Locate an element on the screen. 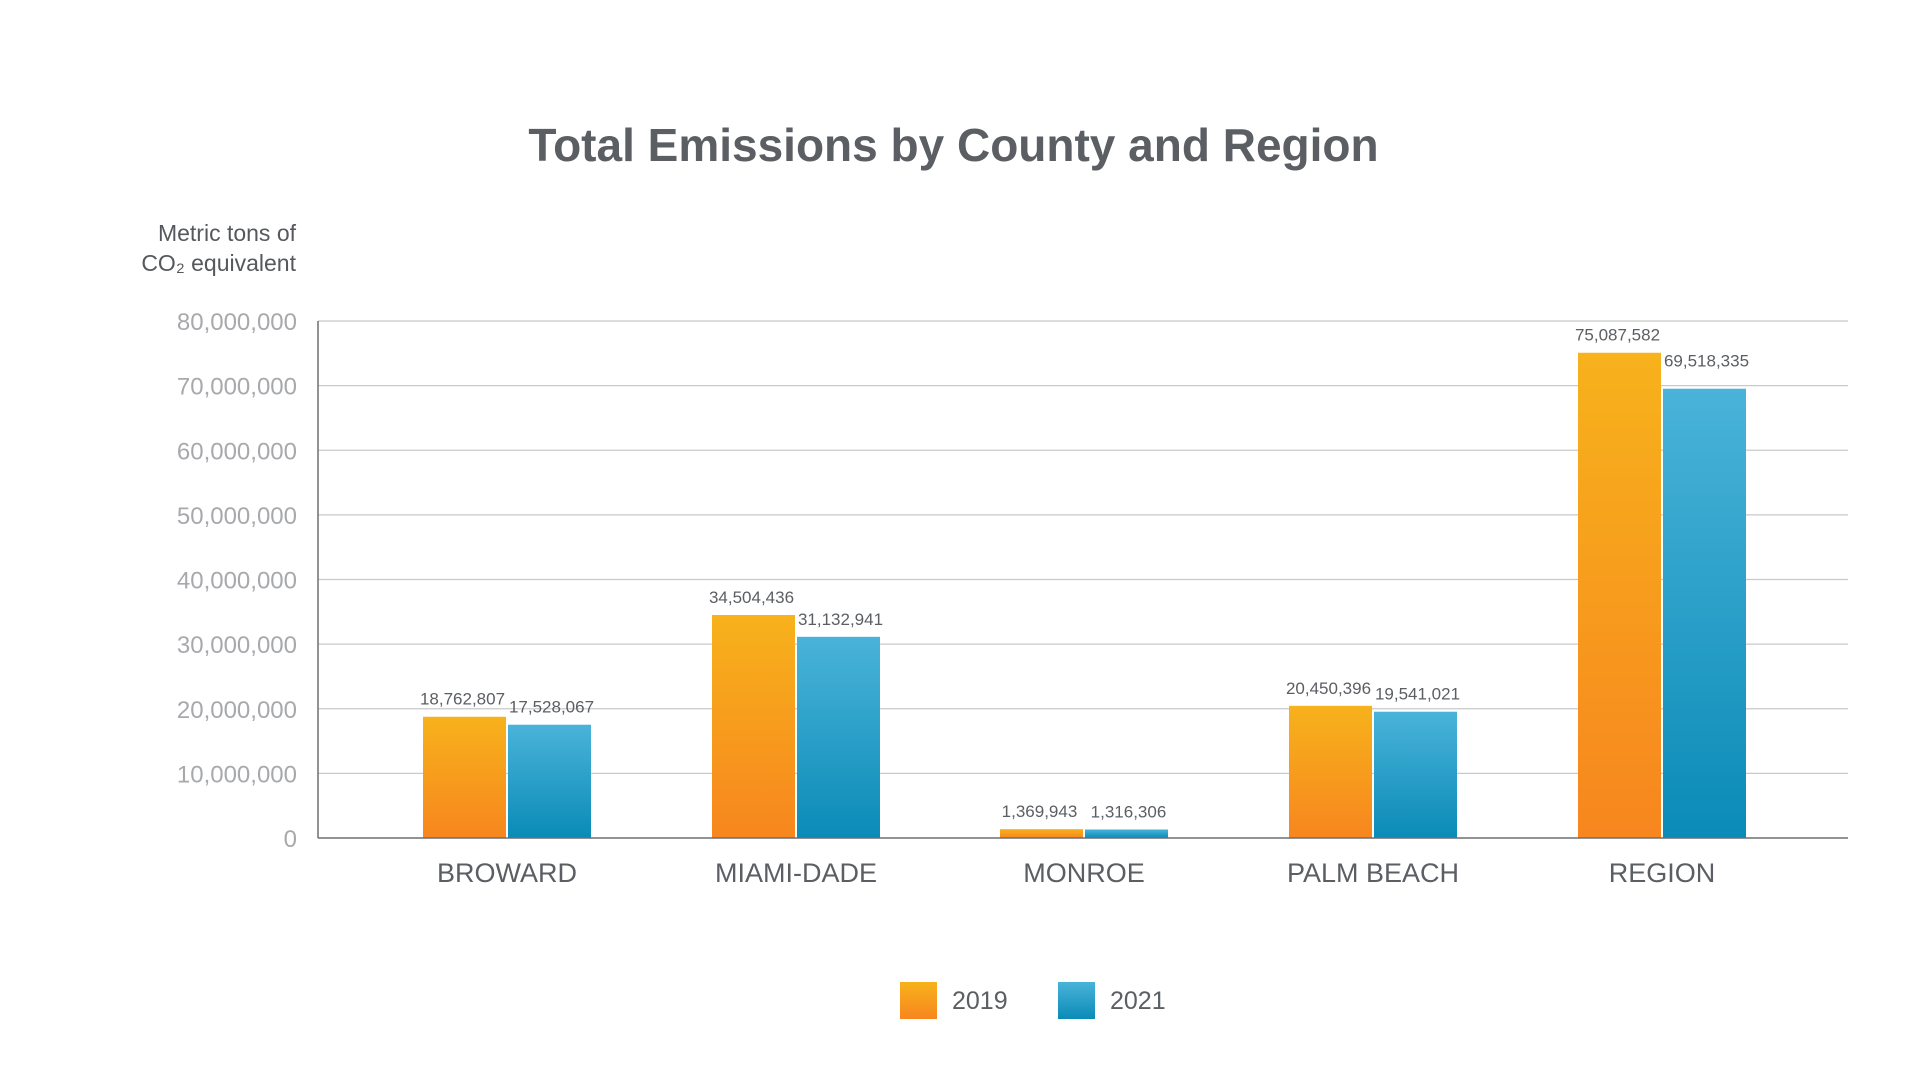 The height and width of the screenshot is (1082, 1907). y-tick-label: 10,000,000 is located at coordinates (237, 774).